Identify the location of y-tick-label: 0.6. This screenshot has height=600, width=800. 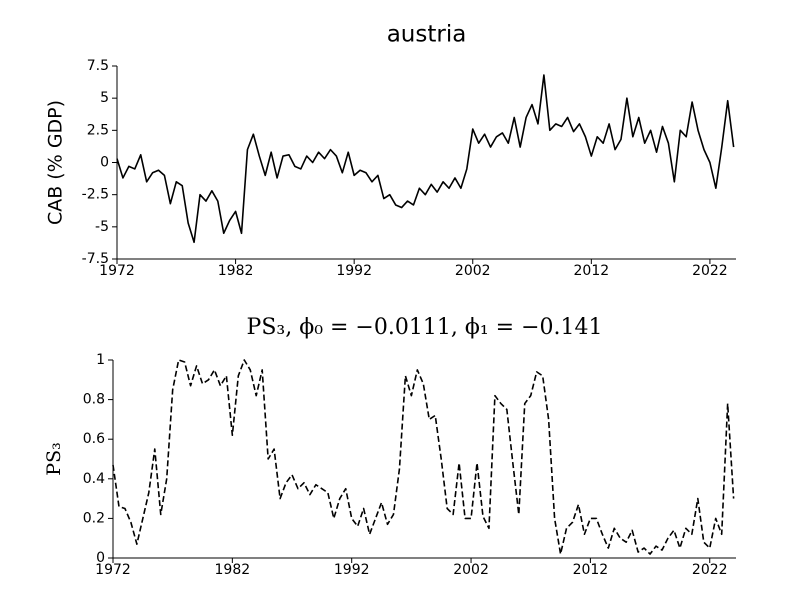
(94, 439).